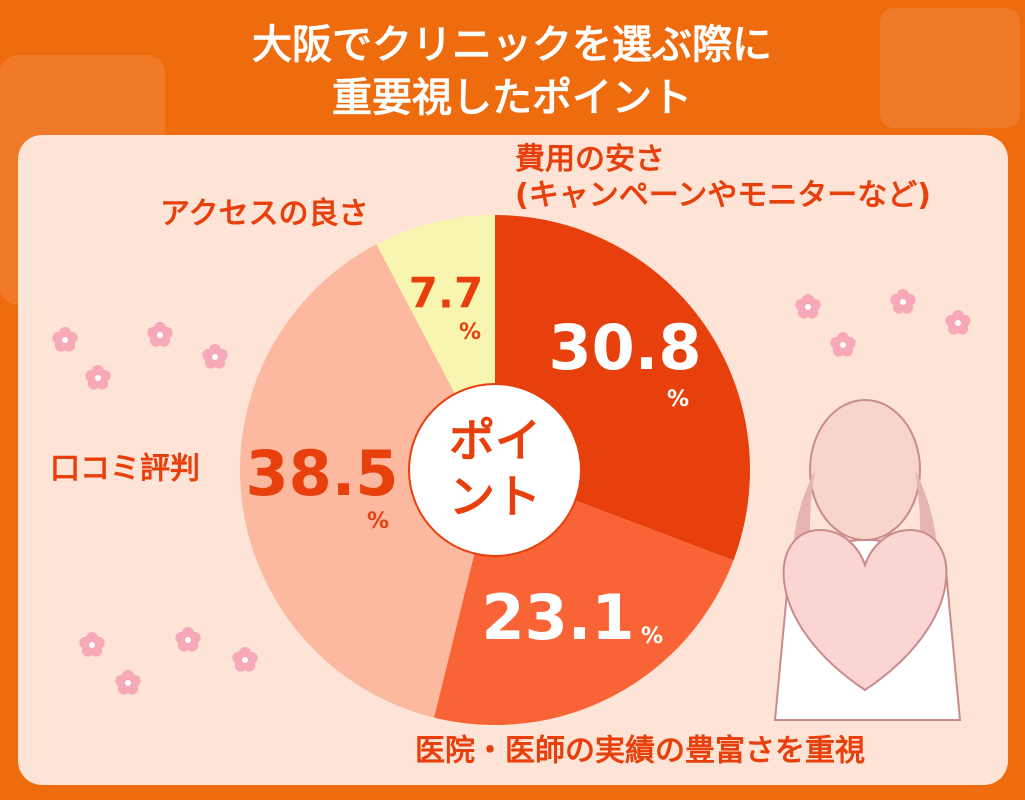 The width and height of the screenshot is (1025, 800). Describe the element at coordinates (950, 68) in the screenshot. I see `decor-block` at that location.